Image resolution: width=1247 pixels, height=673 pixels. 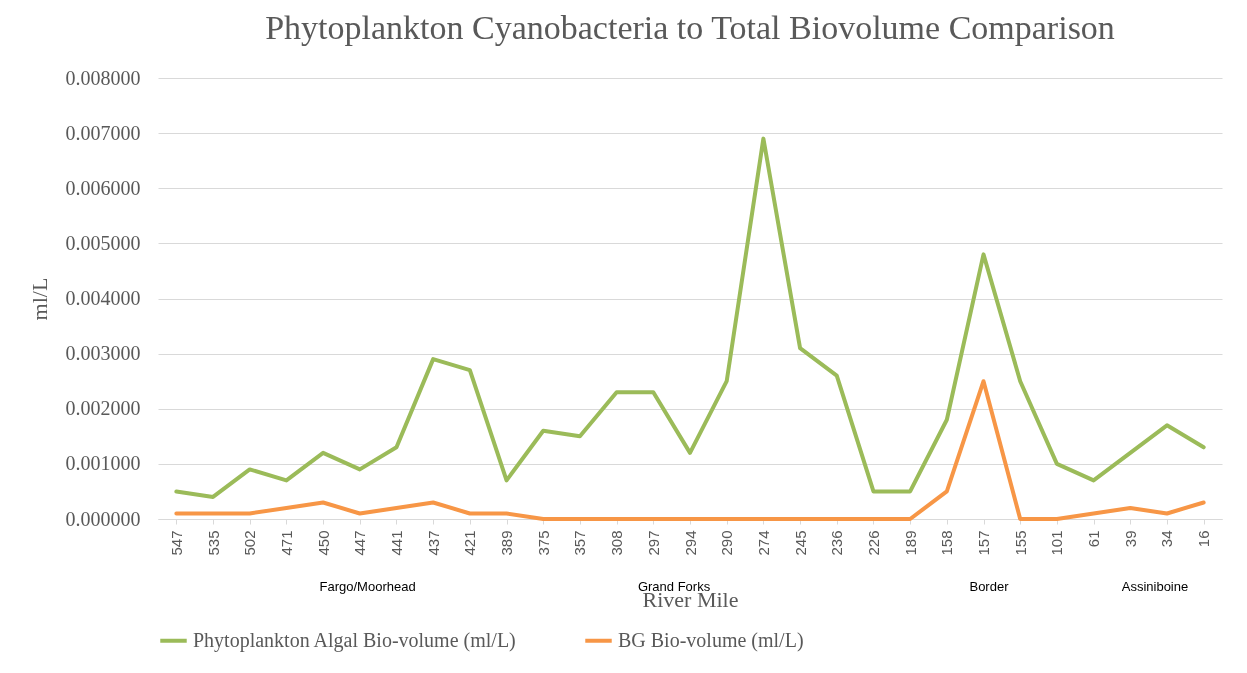 I want to click on y-tick-label: 0.001000, so click(x=103, y=463).